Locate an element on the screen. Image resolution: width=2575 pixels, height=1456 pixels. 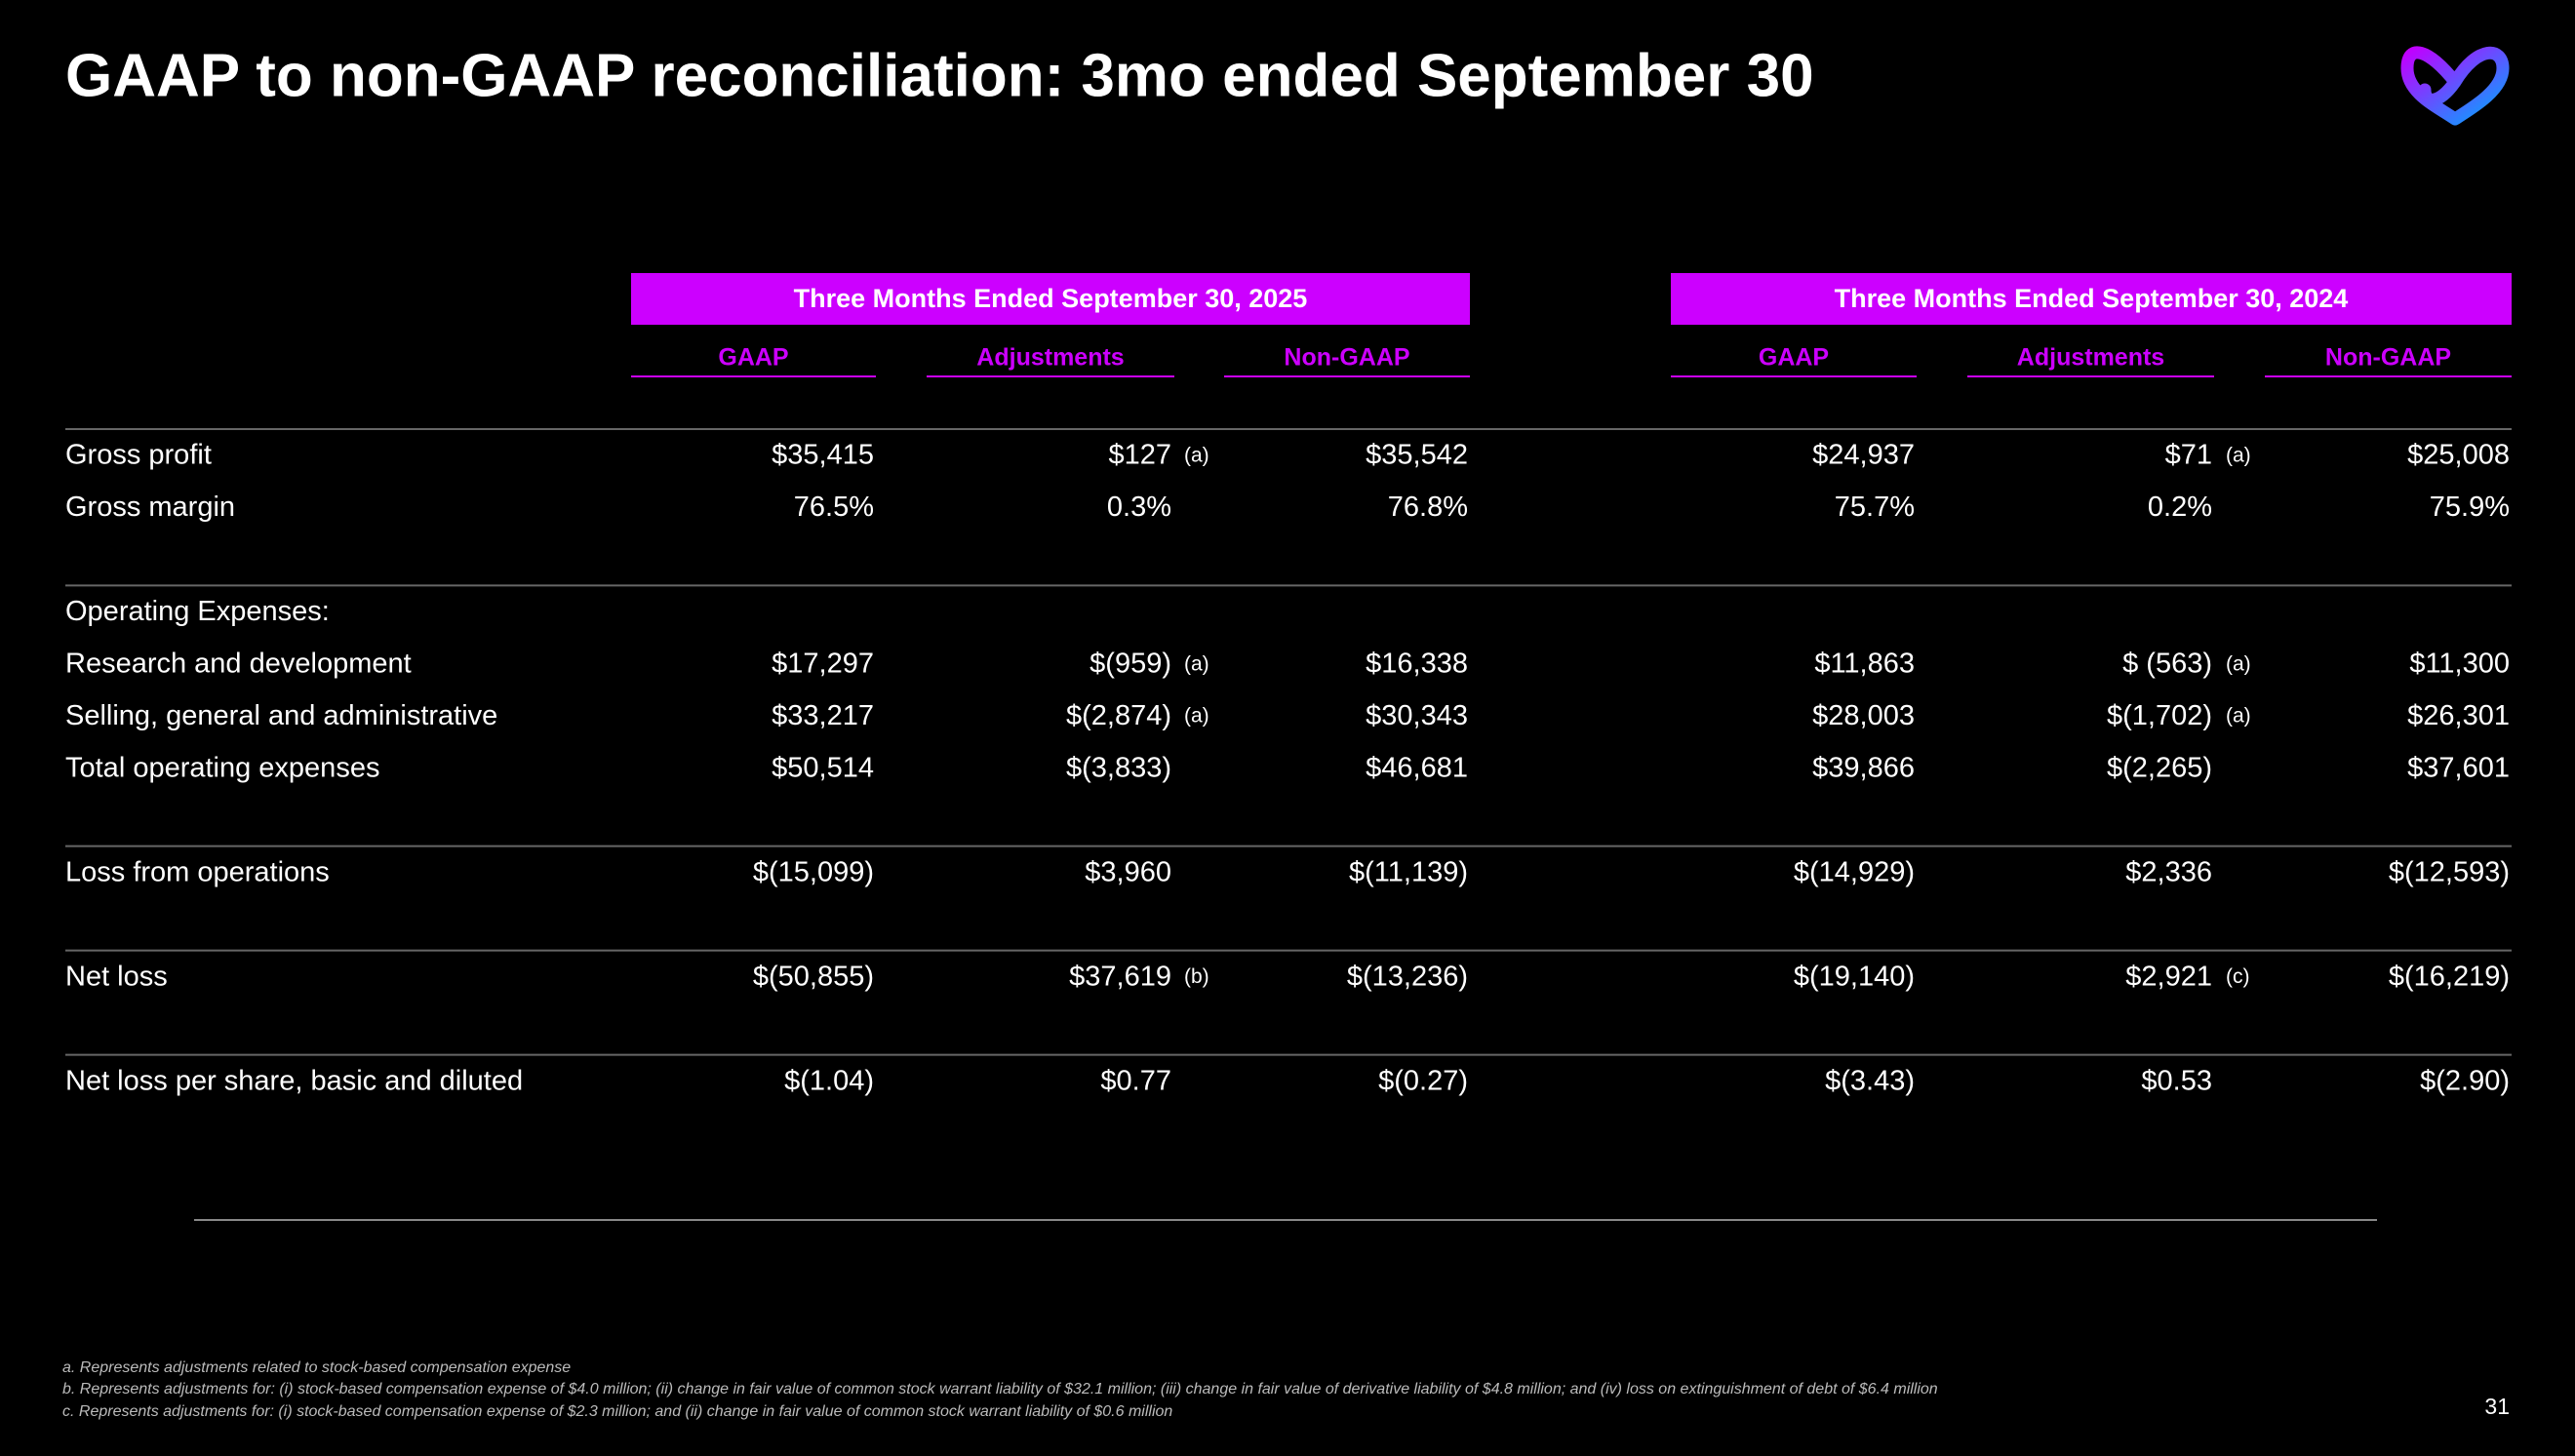
cell-value: $(12,593) is located at coordinates (2449, 871).